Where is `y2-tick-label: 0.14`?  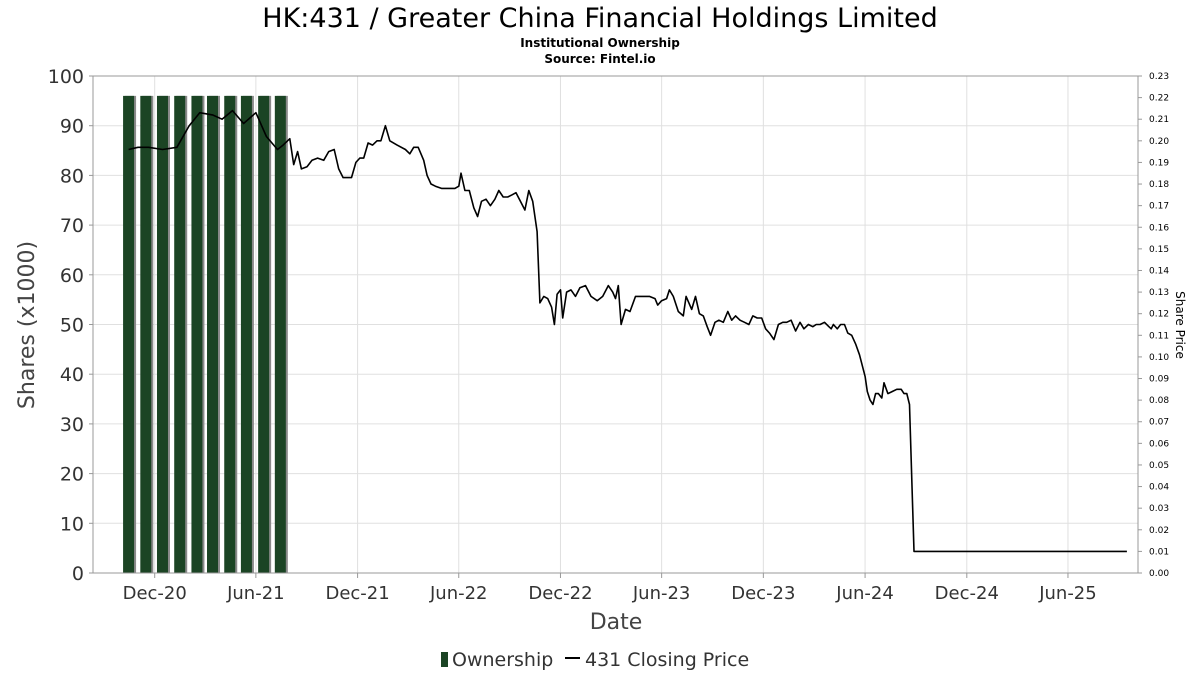 y2-tick-label: 0.14 is located at coordinates (1159, 271).